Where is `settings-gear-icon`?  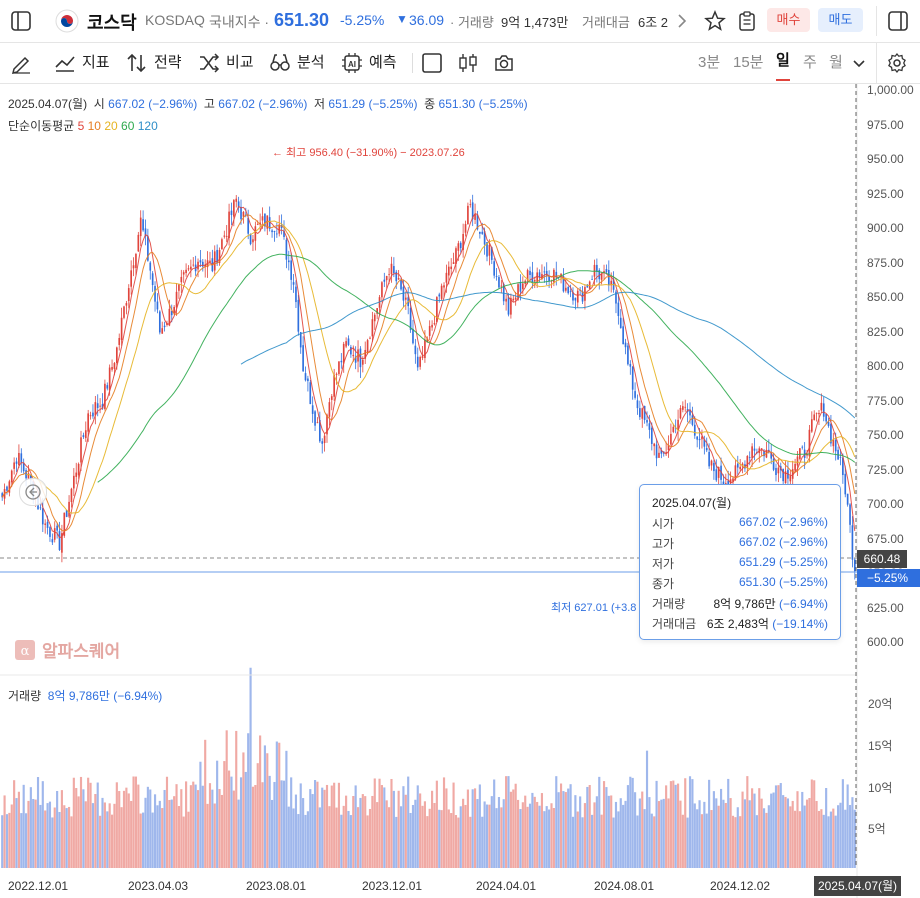
settings-gear-icon is located at coordinates (897, 63).